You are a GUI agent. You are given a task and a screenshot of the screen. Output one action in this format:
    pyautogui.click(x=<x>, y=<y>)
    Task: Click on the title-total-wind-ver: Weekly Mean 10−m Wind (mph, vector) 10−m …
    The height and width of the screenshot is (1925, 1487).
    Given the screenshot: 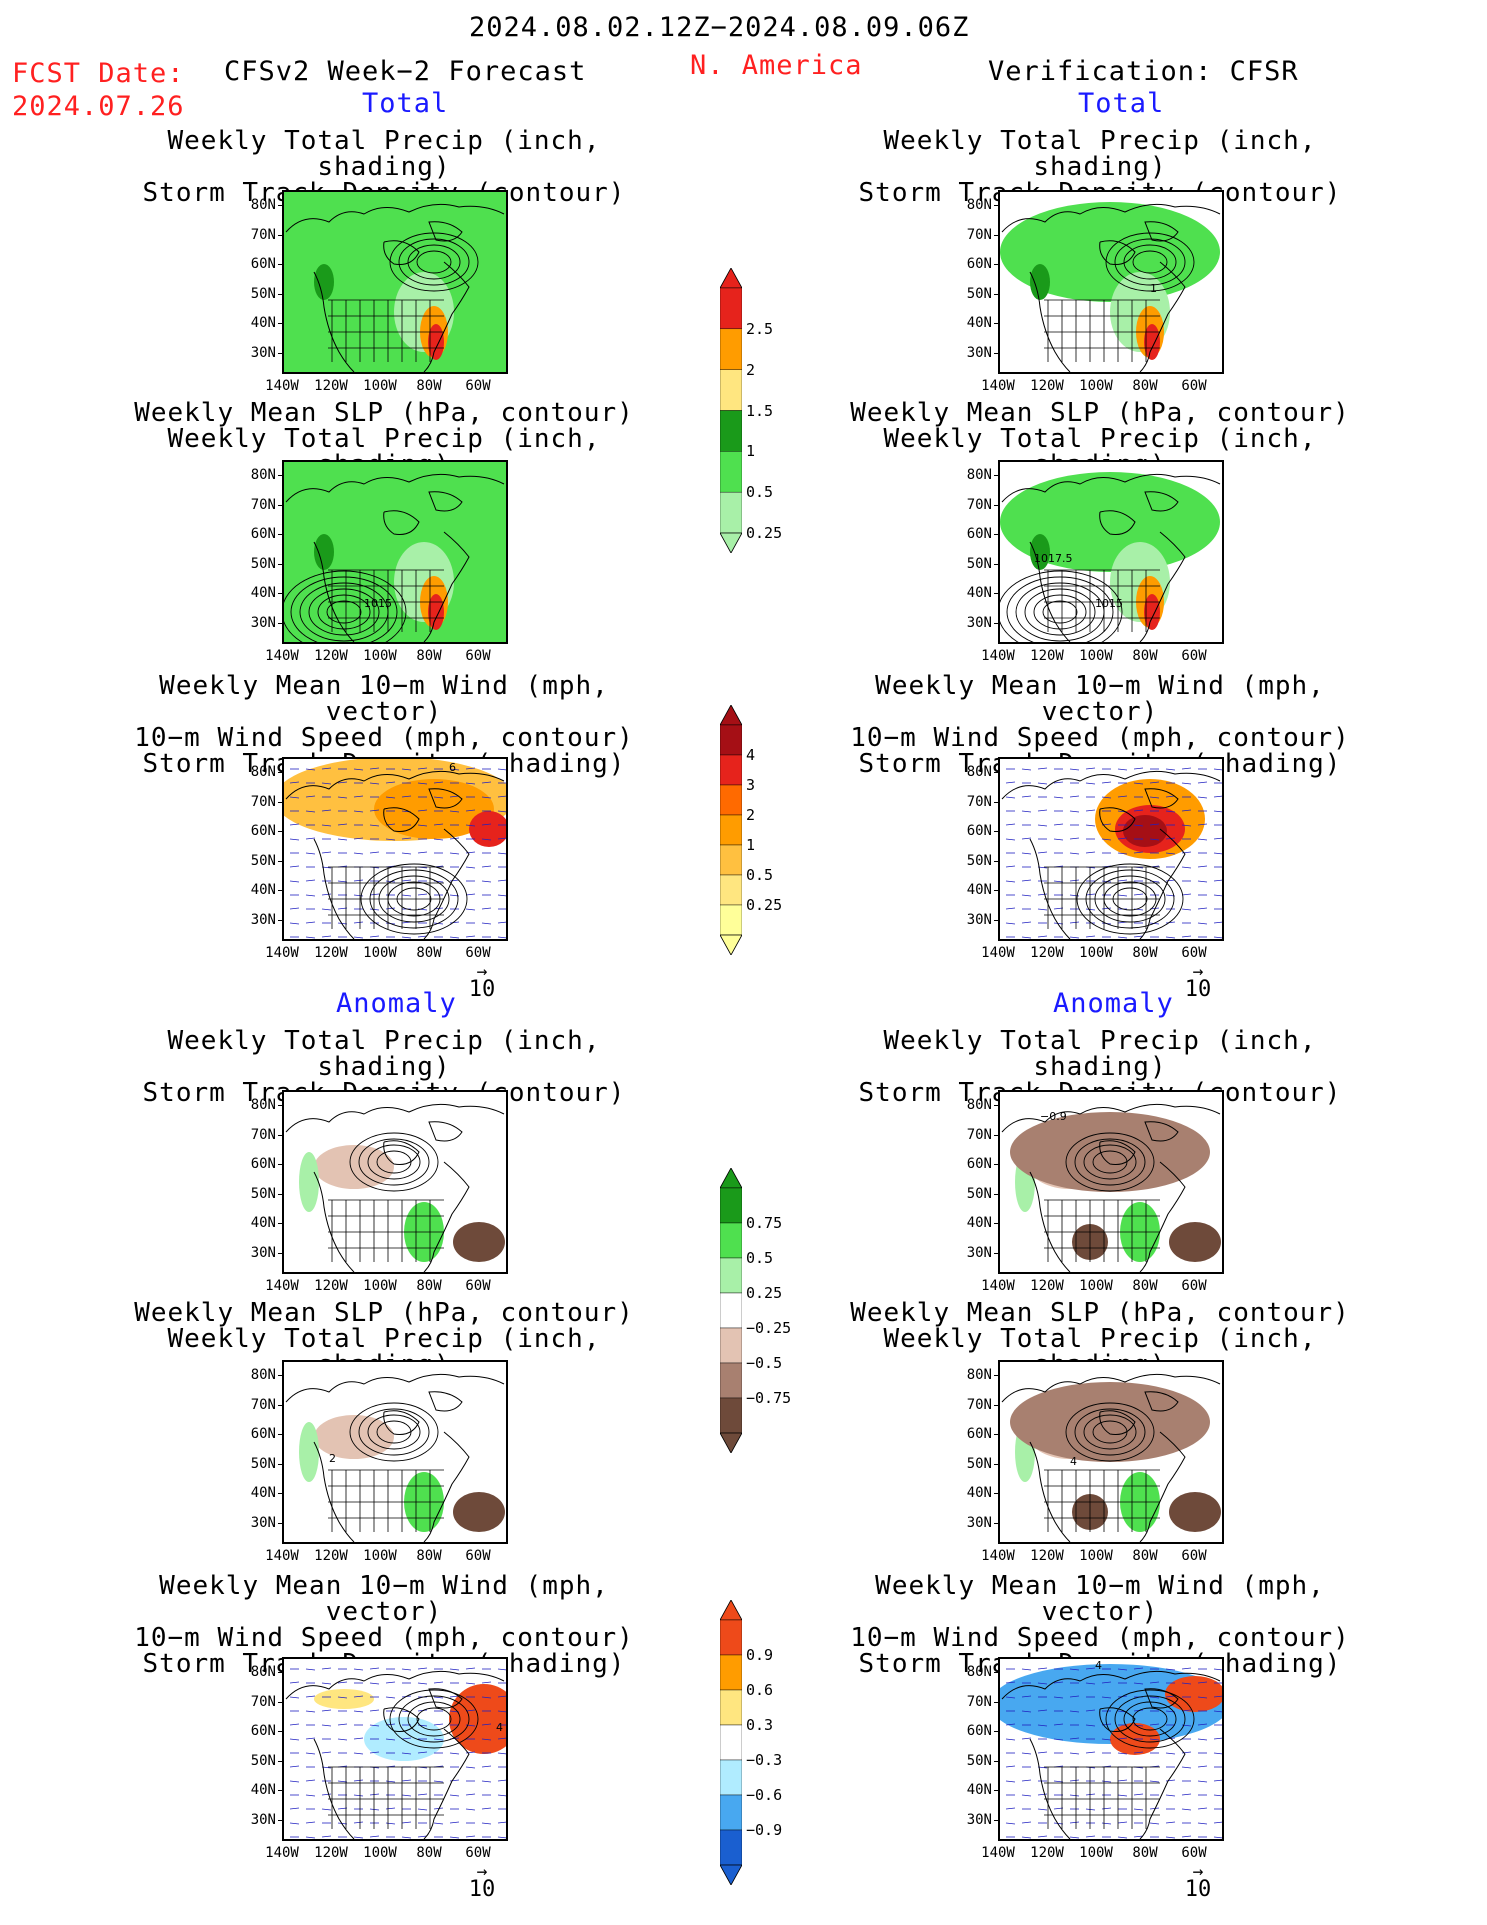 What is the action you would take?
    pyautogui.click(x=1100, y=725)
    